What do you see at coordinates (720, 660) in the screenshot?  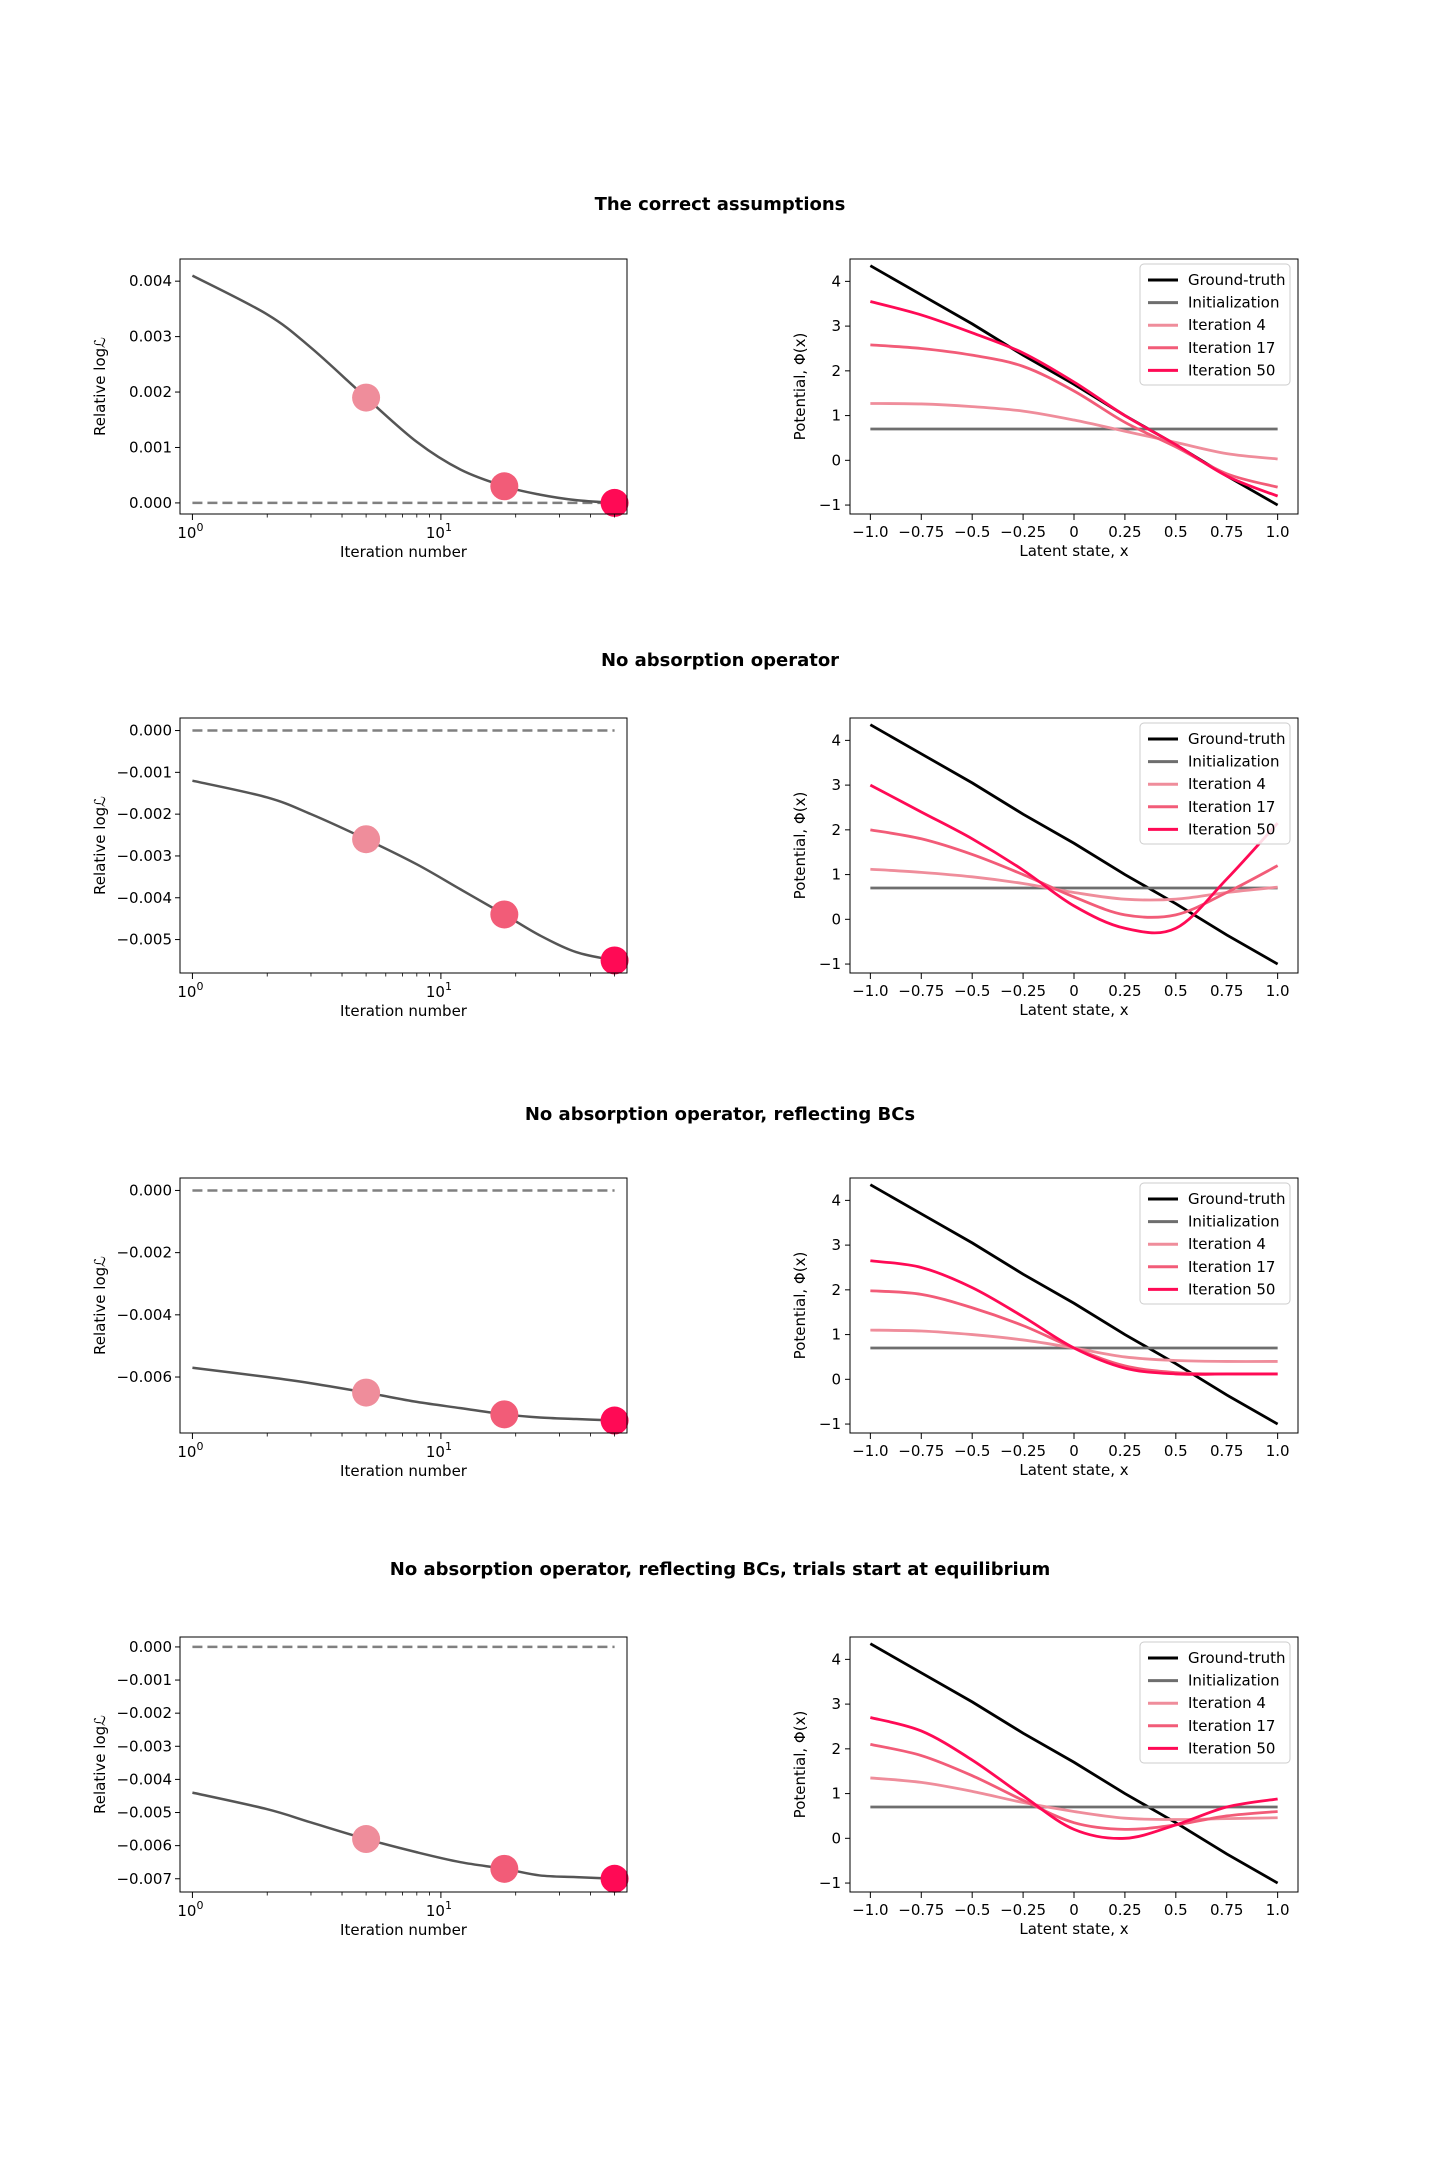 I see `panel-title: No absorption operator` at bounding box center [720, 660].